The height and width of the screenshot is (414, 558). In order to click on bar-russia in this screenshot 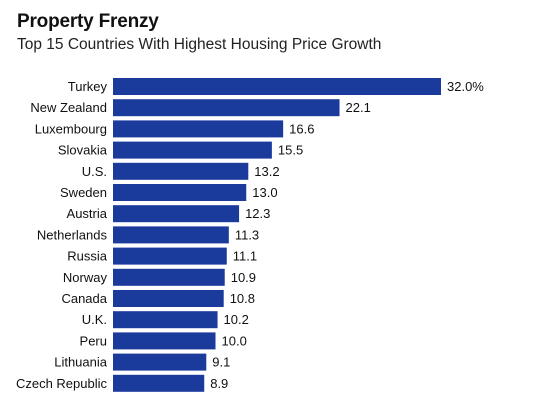, I will do `click(170, 256)`.